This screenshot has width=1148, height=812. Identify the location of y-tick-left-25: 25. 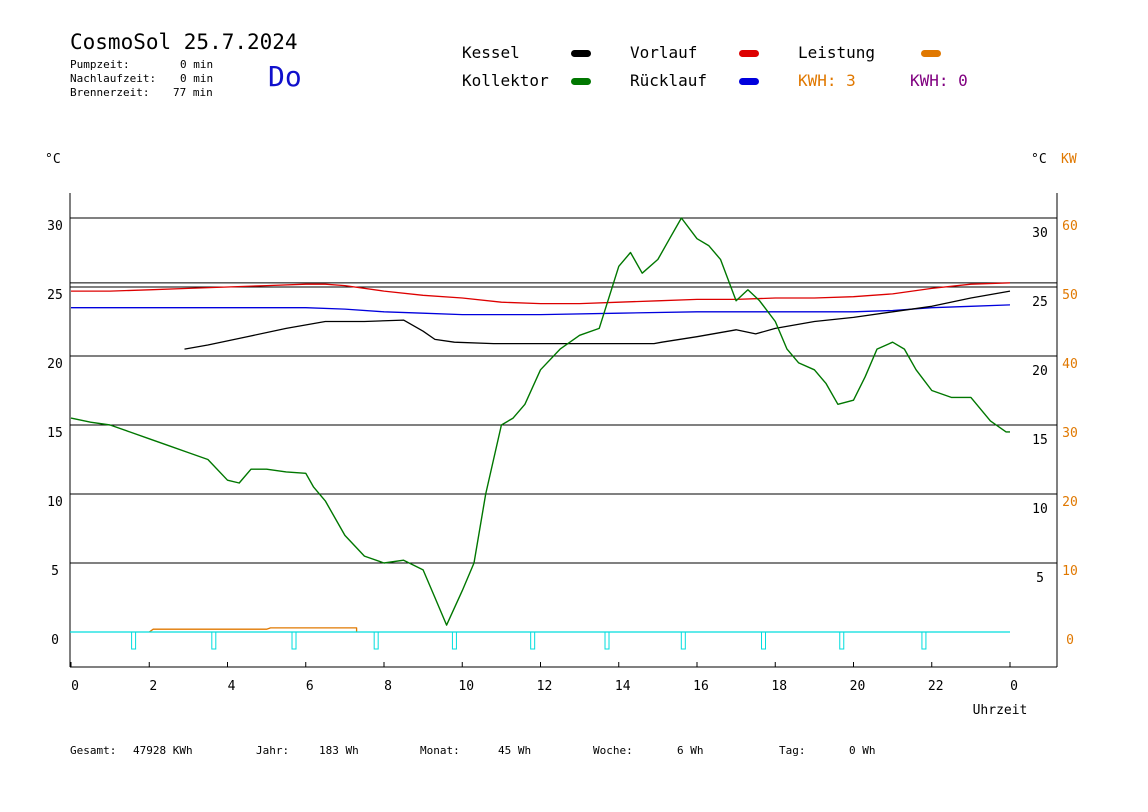
(55, 295).